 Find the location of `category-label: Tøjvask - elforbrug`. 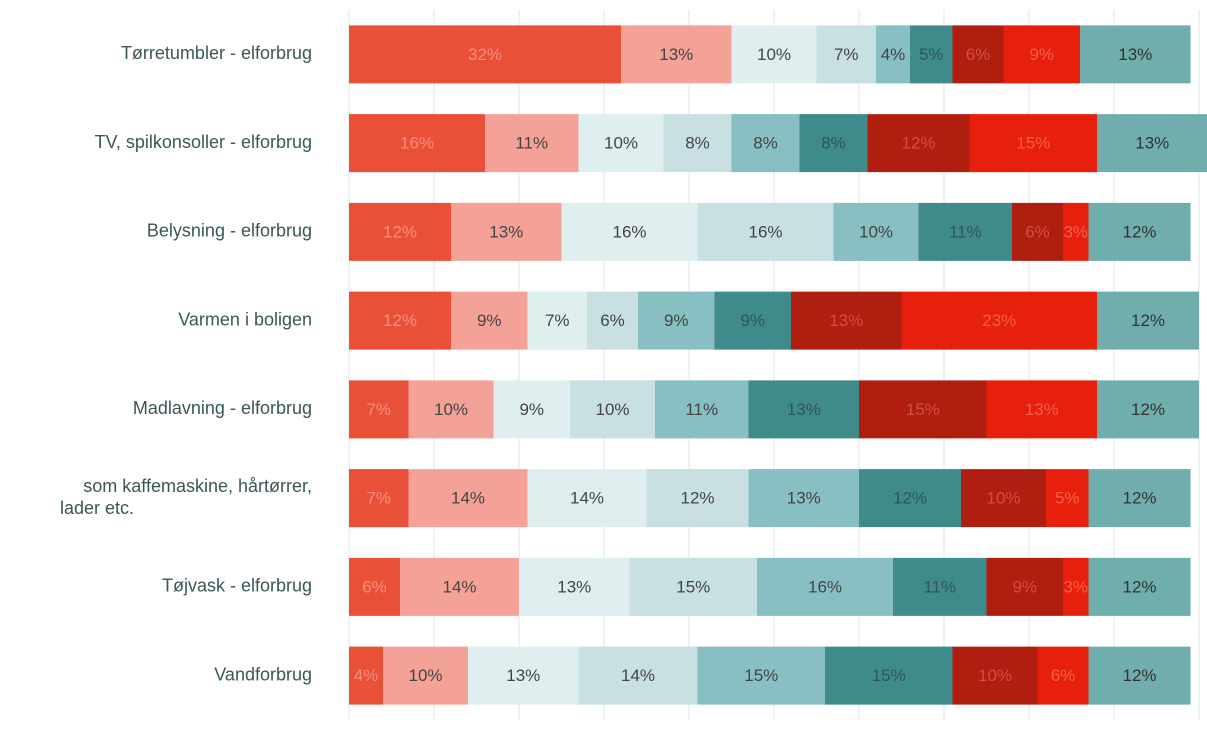

category-label: Tøjvask - elforbrug is located at coordinates (237, 586).